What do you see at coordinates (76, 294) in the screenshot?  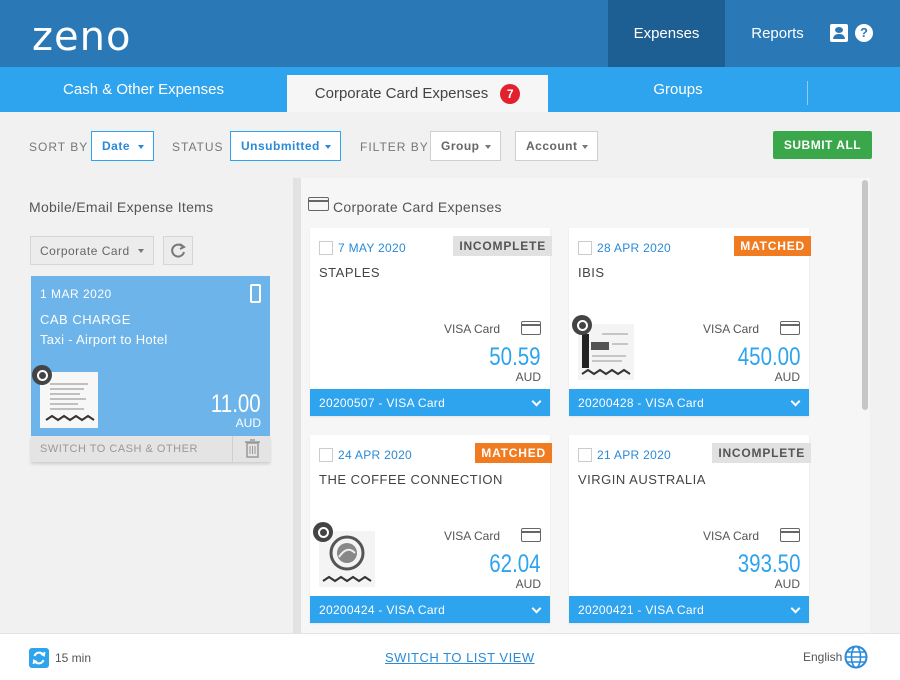 I see `expense-date: 1 MAR 2020` at bounding box center [76, 294].